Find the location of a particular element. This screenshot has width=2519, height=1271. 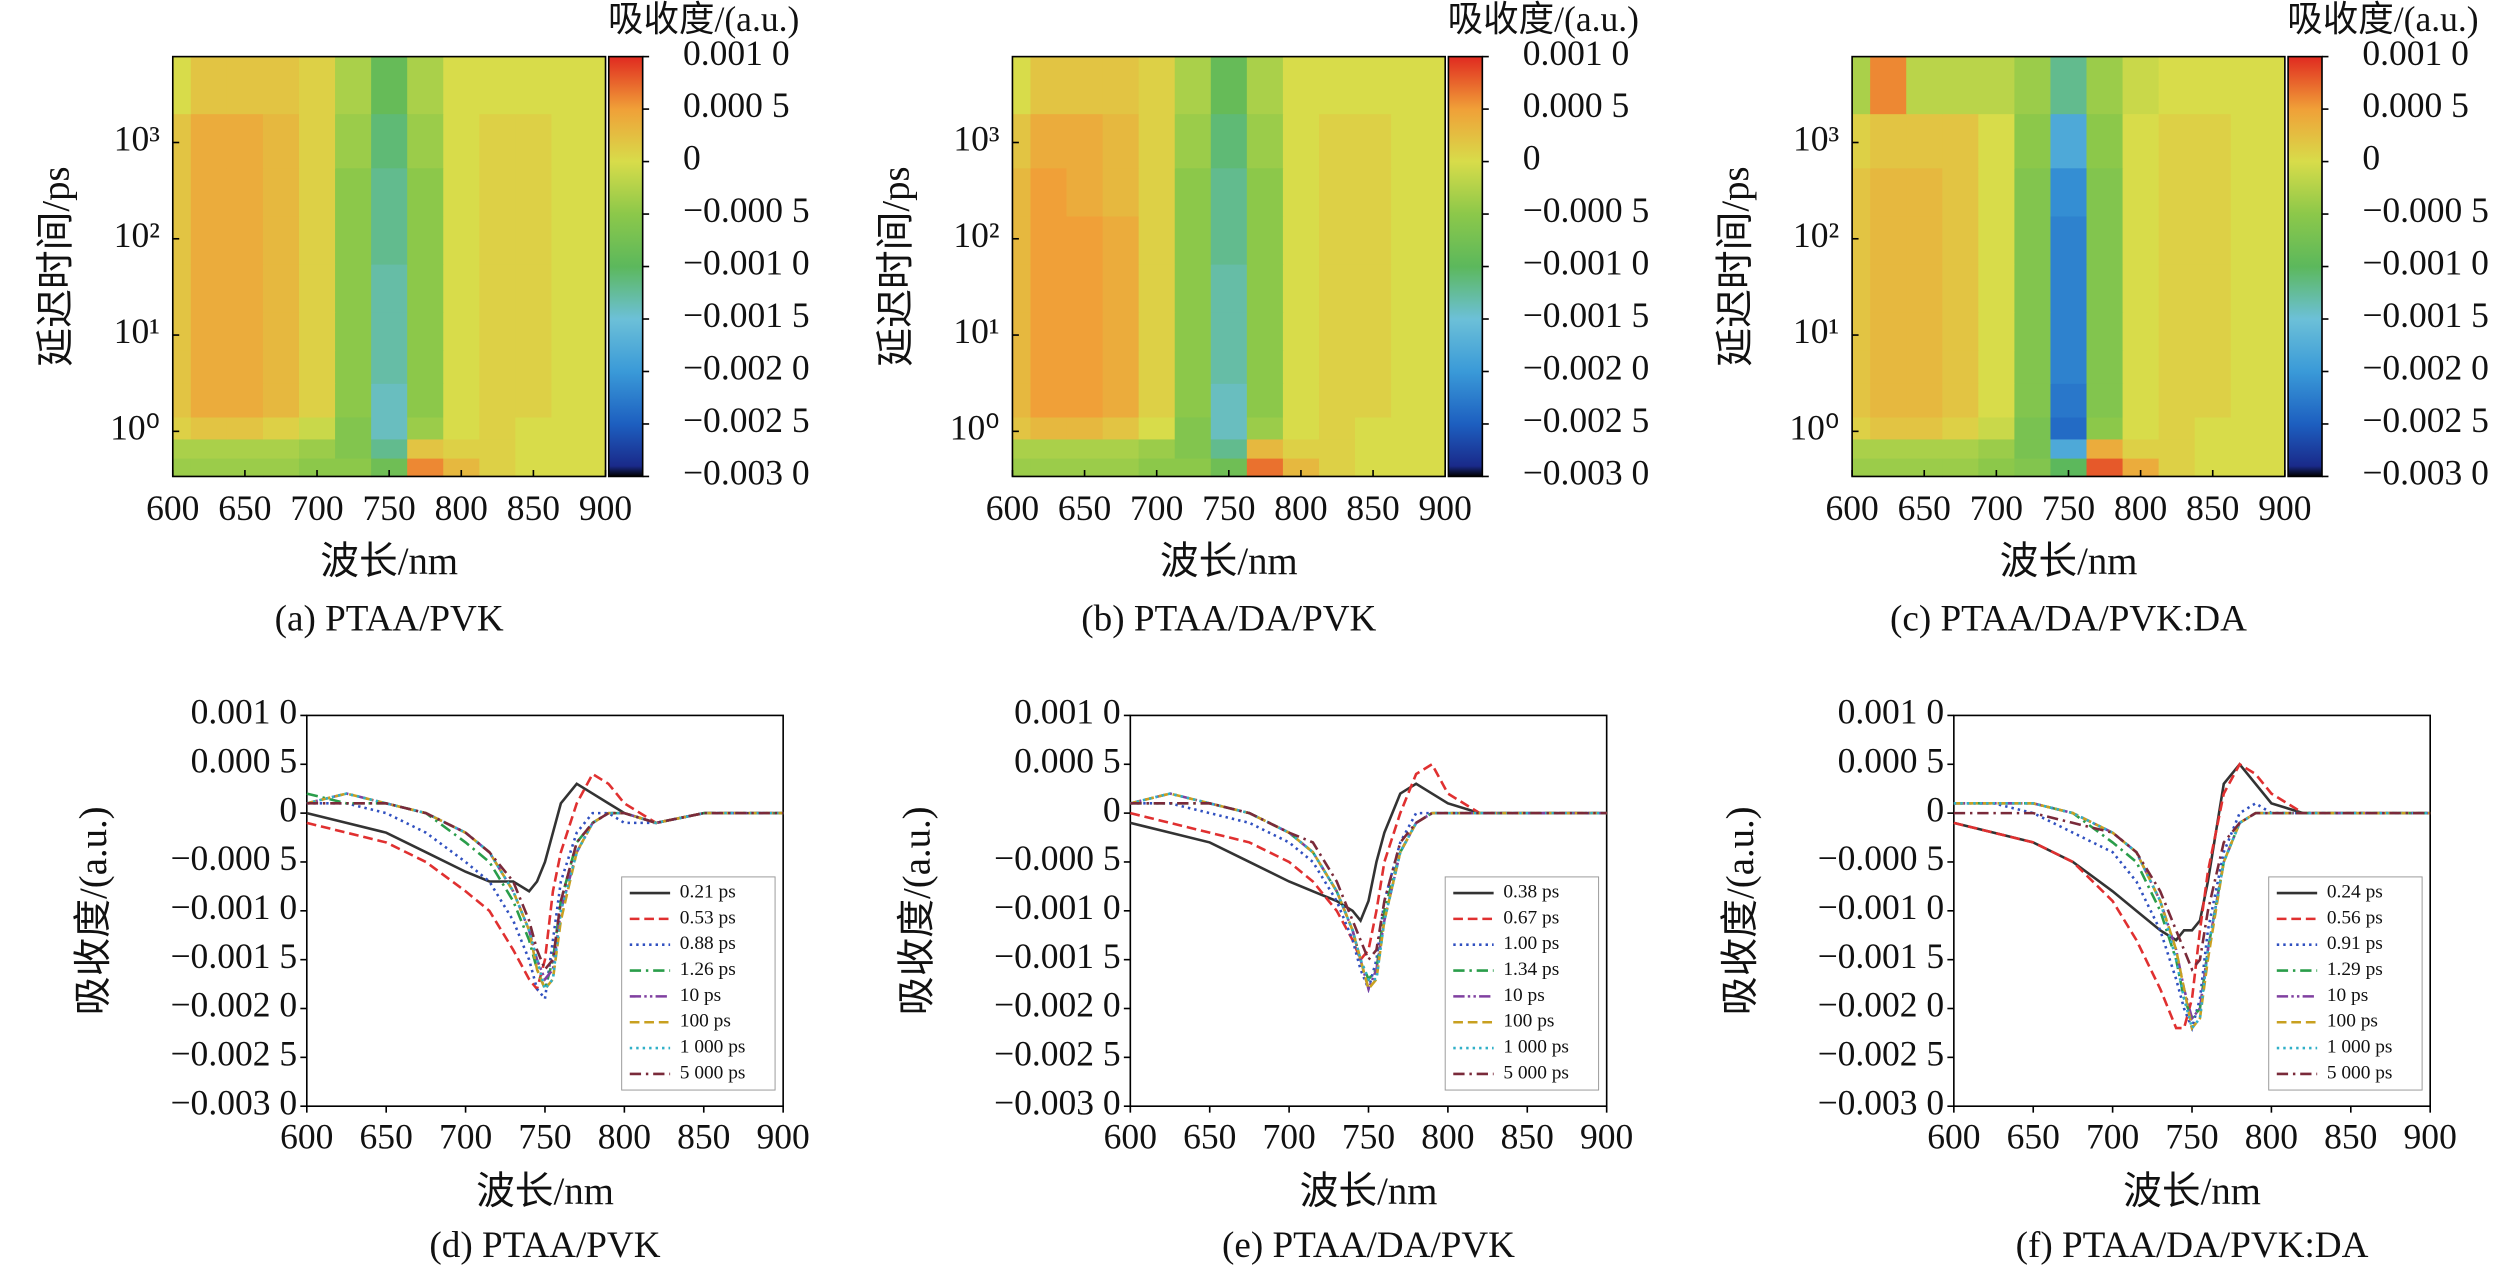

y-axis-label: 延迟时间/ps is located at coordinates (1735, 266).